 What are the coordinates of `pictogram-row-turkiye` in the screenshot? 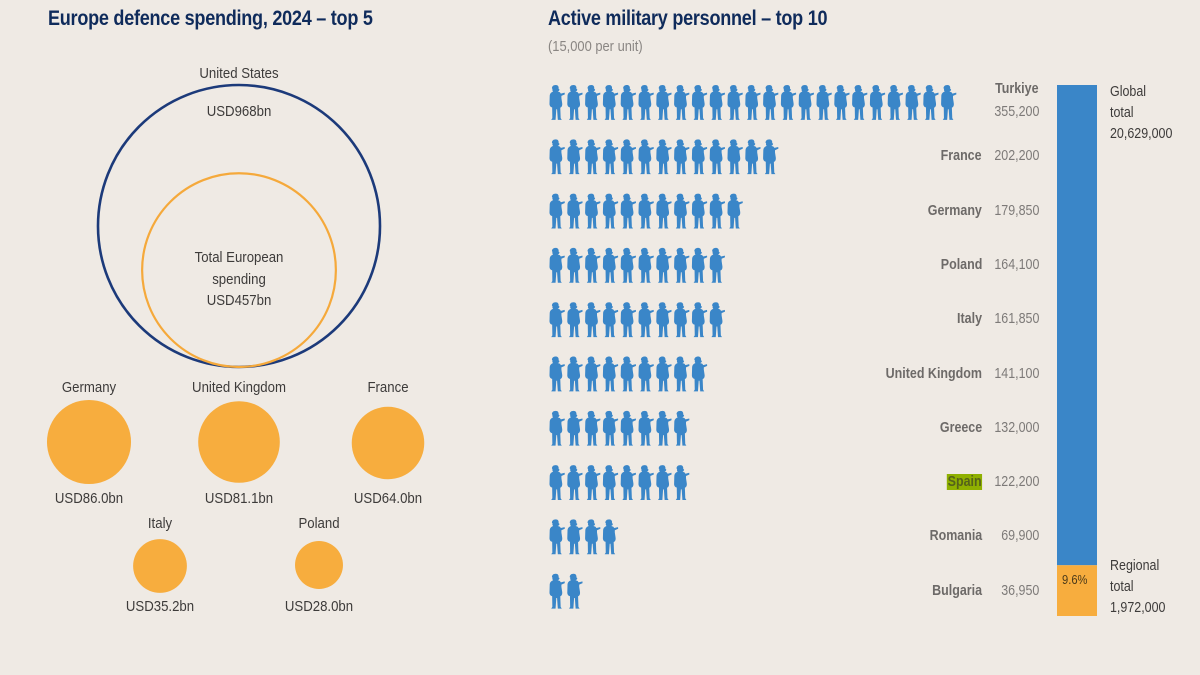 It's located at (759, 102).